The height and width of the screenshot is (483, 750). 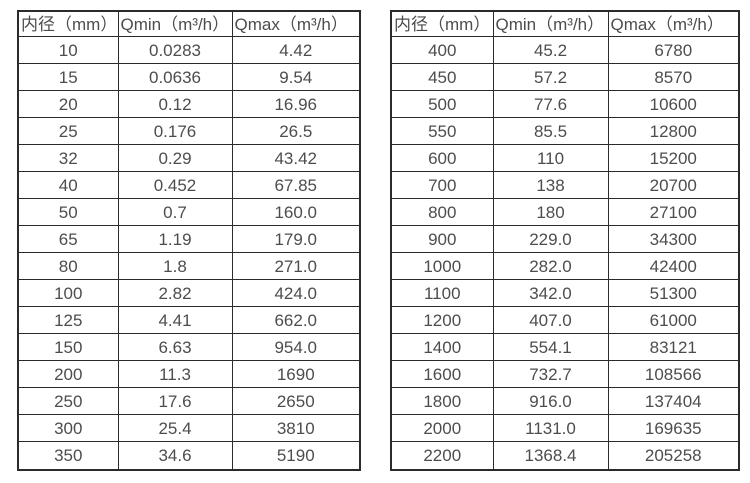 I want to click on table-cell-qmax: 160.0, so click(x=296, y=212).